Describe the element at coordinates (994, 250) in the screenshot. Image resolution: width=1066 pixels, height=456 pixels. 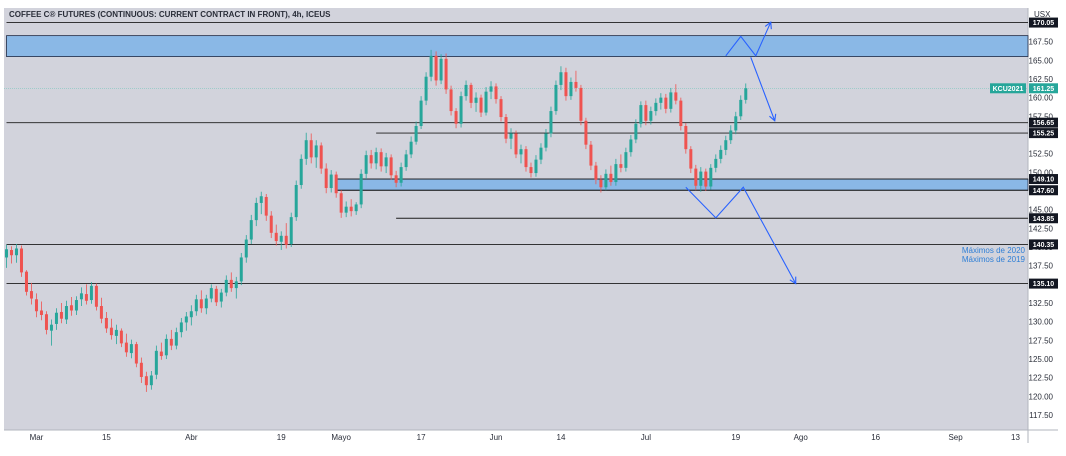
I see `annotation-2020: Máximos de 2020` at that location.